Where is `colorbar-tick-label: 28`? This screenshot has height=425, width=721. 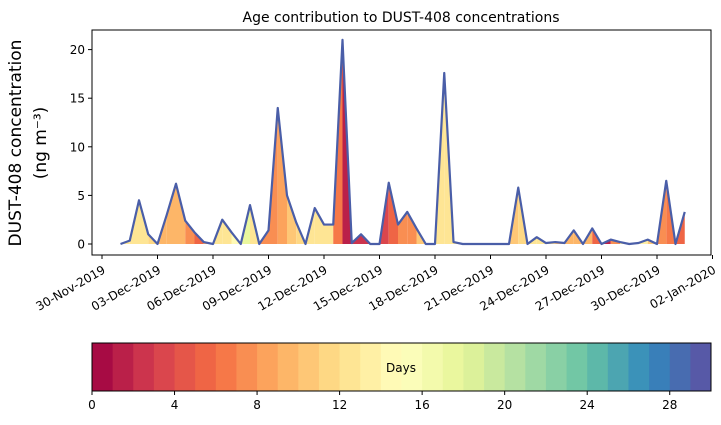 colorbar-tick-label: 28 is located at coordinates (669, 405).